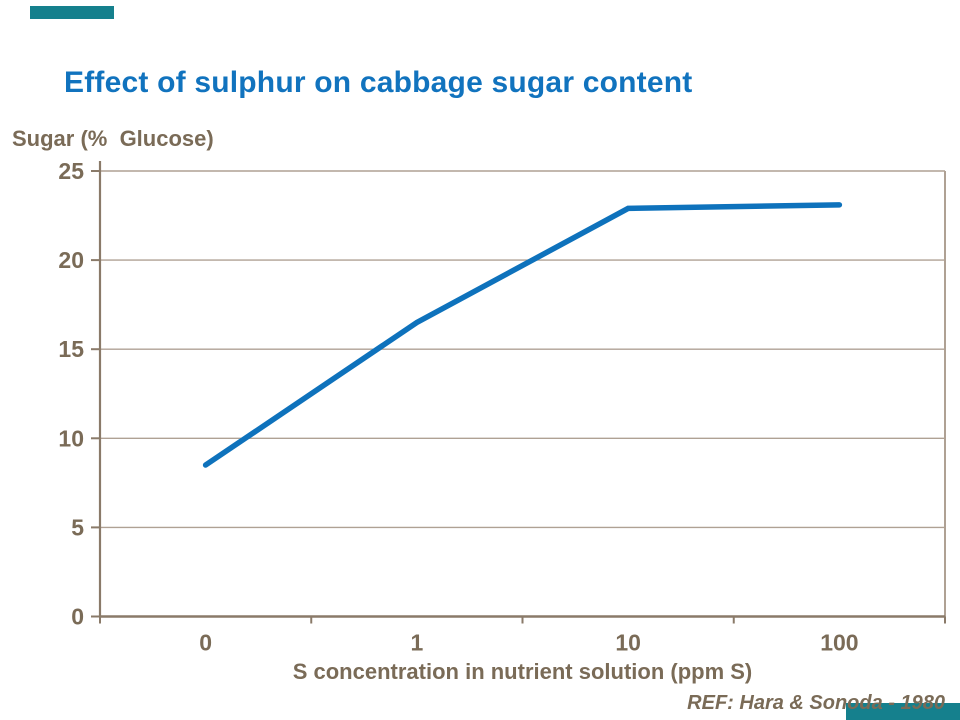 Image resolution: width=960 pixels, height=720 pixels. I want to click on y-axis-title: Sugar (% Glucose), so click(113, 138).